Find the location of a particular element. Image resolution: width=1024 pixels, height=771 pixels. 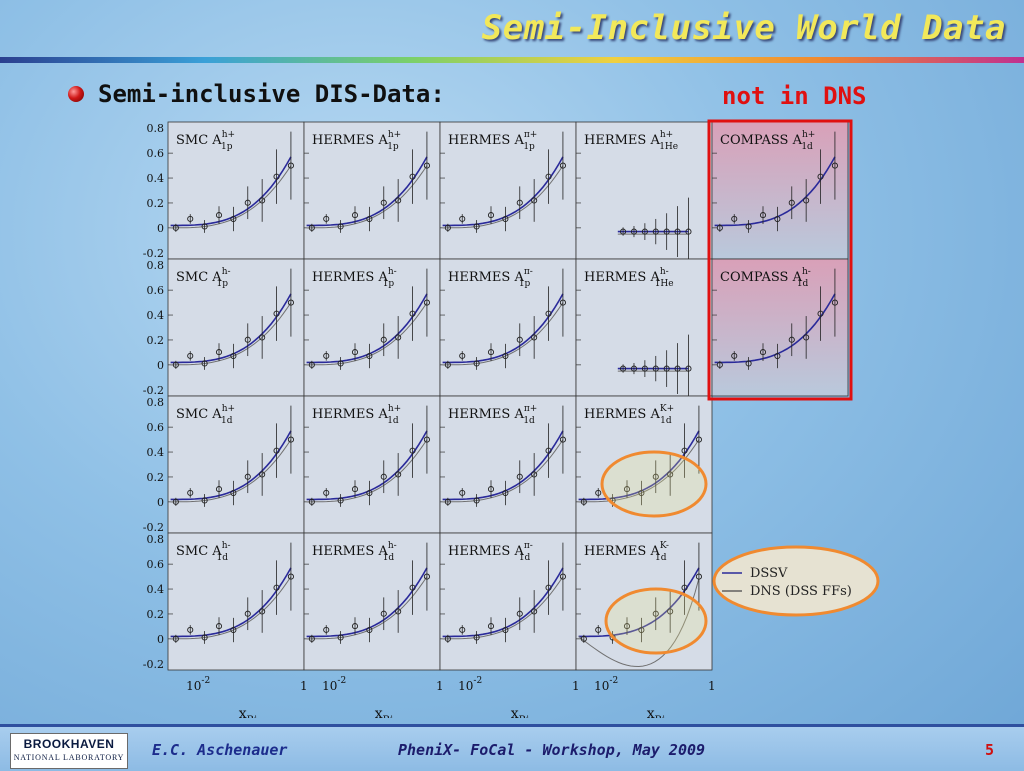

logo-top-text: BROOKHAVEN is located at coordinates (69, 744).